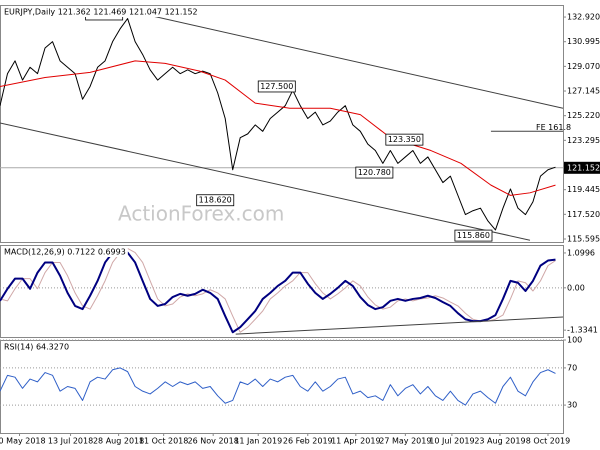  What do you see at coordinates (70, 441) in the screenshot?
I see `x-tick-label: 13 Jul 2018` at bounding box center [70, 441].